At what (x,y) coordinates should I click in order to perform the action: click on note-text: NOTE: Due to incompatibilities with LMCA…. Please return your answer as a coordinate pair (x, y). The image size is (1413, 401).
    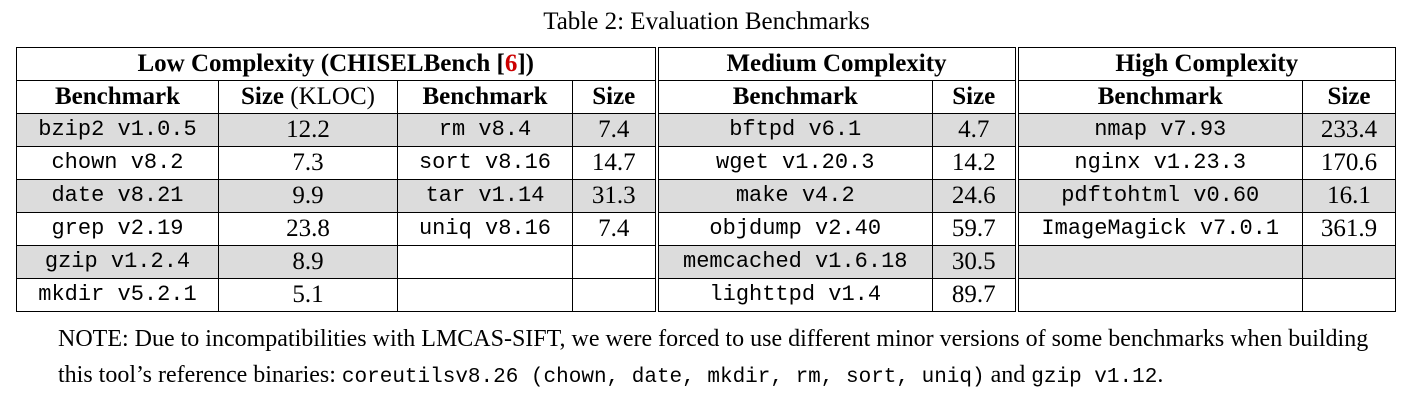
    Looking at the image, I should click on (713, 357).